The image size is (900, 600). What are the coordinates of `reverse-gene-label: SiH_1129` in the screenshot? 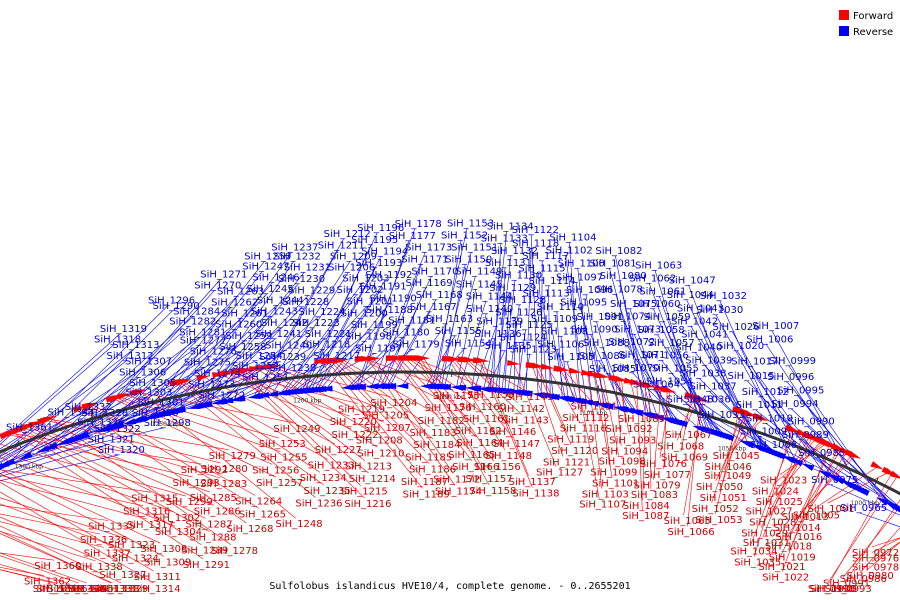 It's located at (512, 288).